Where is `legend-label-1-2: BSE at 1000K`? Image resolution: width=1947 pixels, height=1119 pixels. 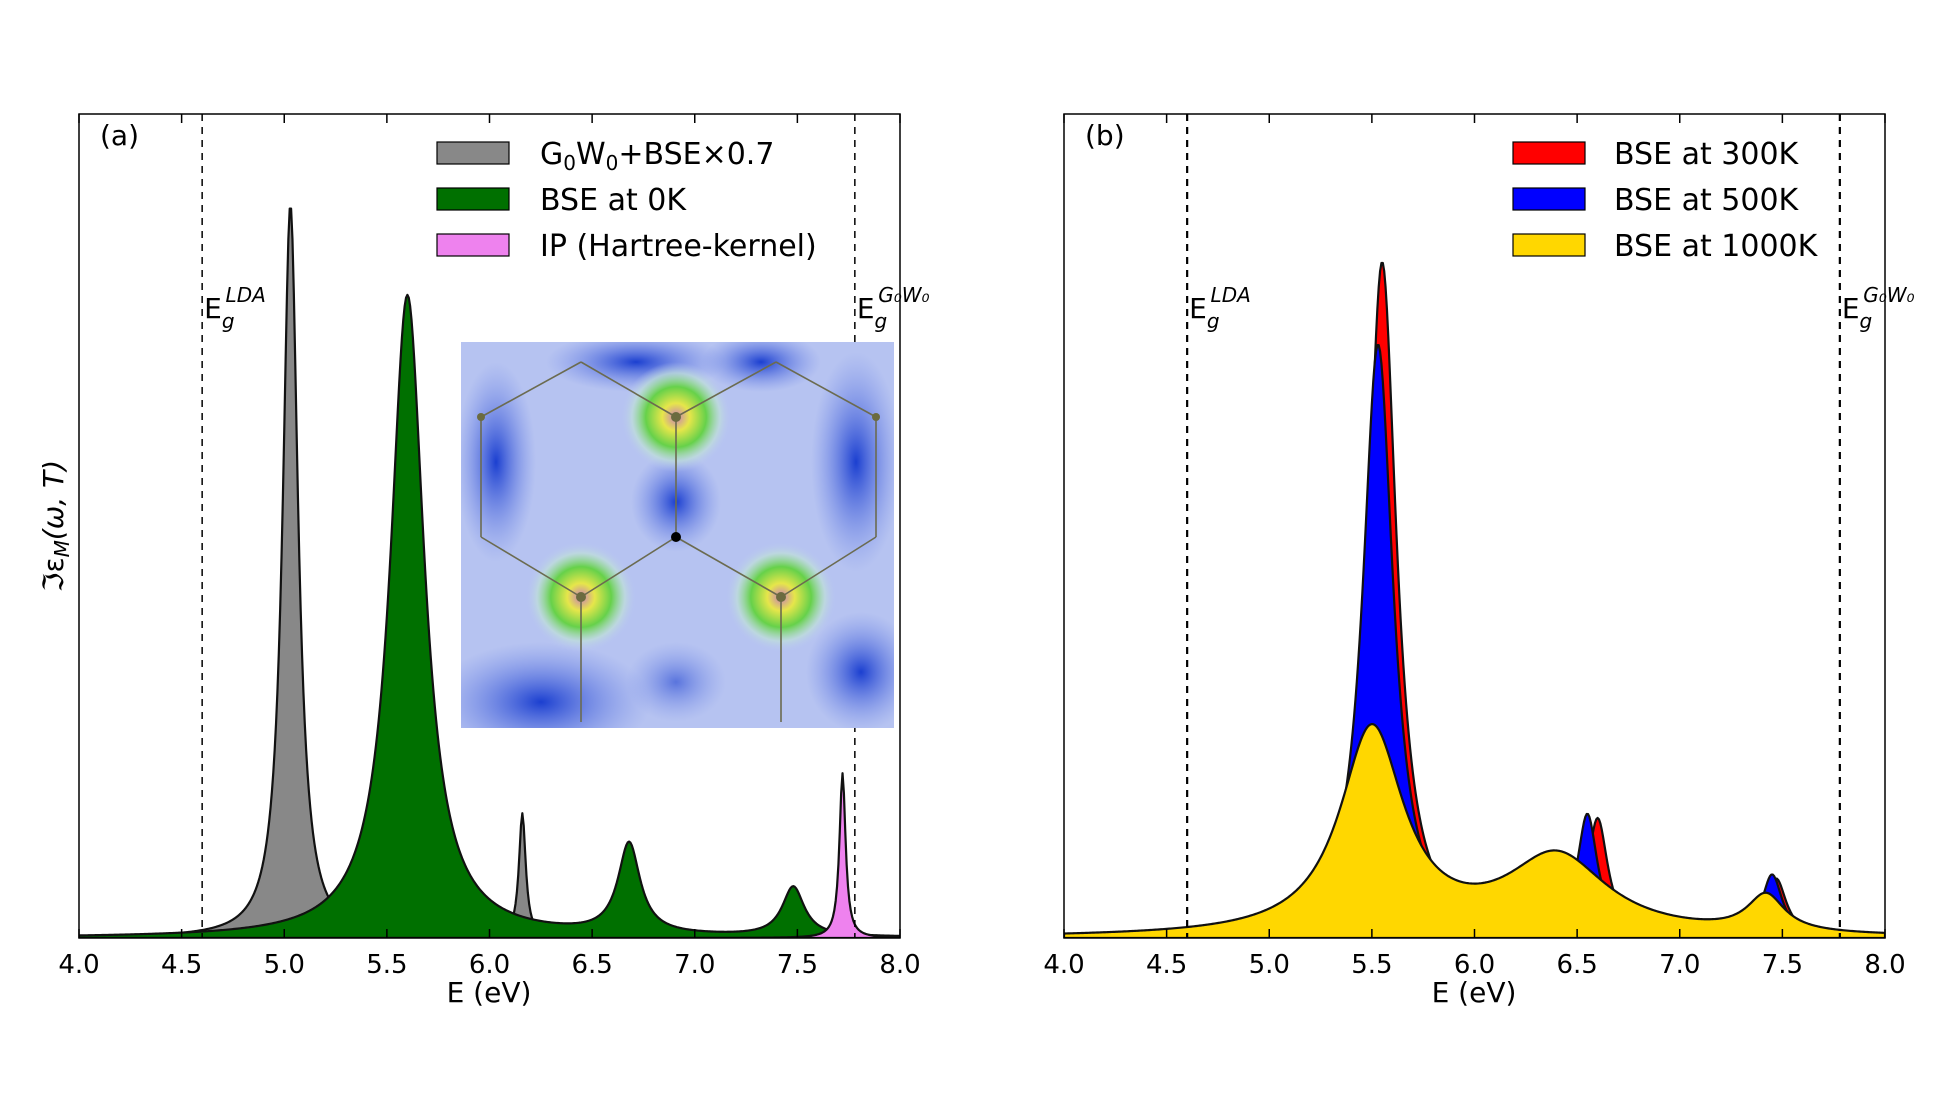
legend-label-1-2: BSE at 1000K is located at coordinates (1716, 246).